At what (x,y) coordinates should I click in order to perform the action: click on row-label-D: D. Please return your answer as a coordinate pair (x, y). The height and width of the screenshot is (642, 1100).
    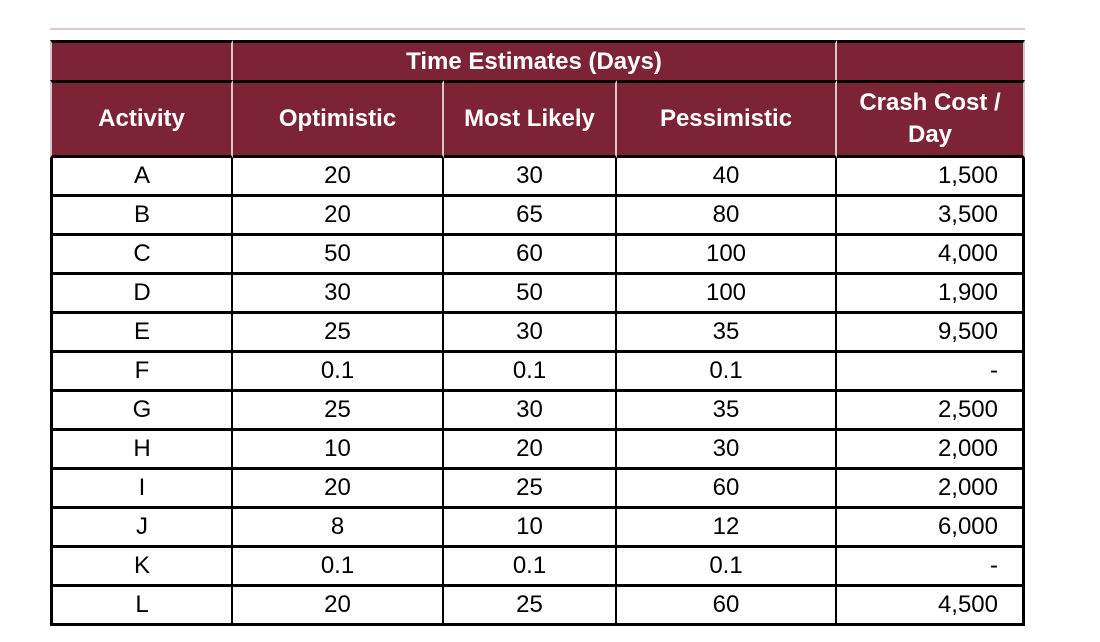
    Looking at the image, I should click on (141, 294).